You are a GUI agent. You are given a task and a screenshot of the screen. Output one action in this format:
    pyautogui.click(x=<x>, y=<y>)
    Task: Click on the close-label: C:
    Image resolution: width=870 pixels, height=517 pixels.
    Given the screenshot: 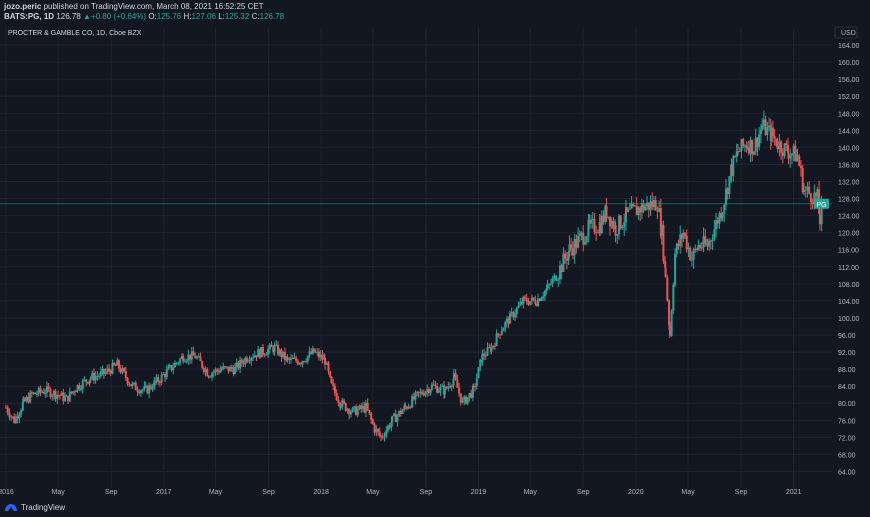 What is the action you would take?
    pyautogui.click(x=255, y=16)
    